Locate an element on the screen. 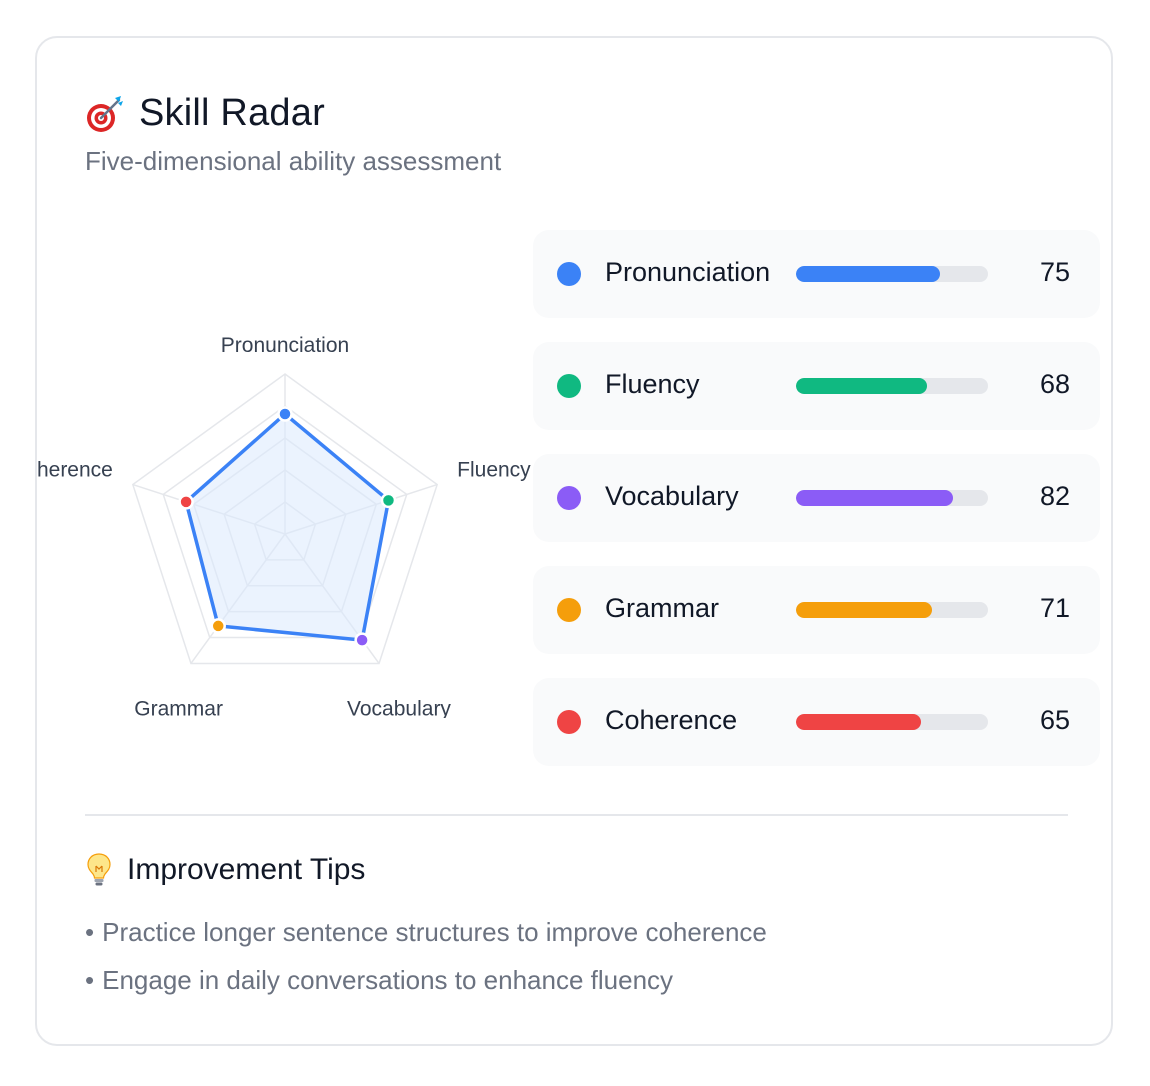  skill-row-pronunciation: Pronunciation 75 is located at coordinates (816, 274).